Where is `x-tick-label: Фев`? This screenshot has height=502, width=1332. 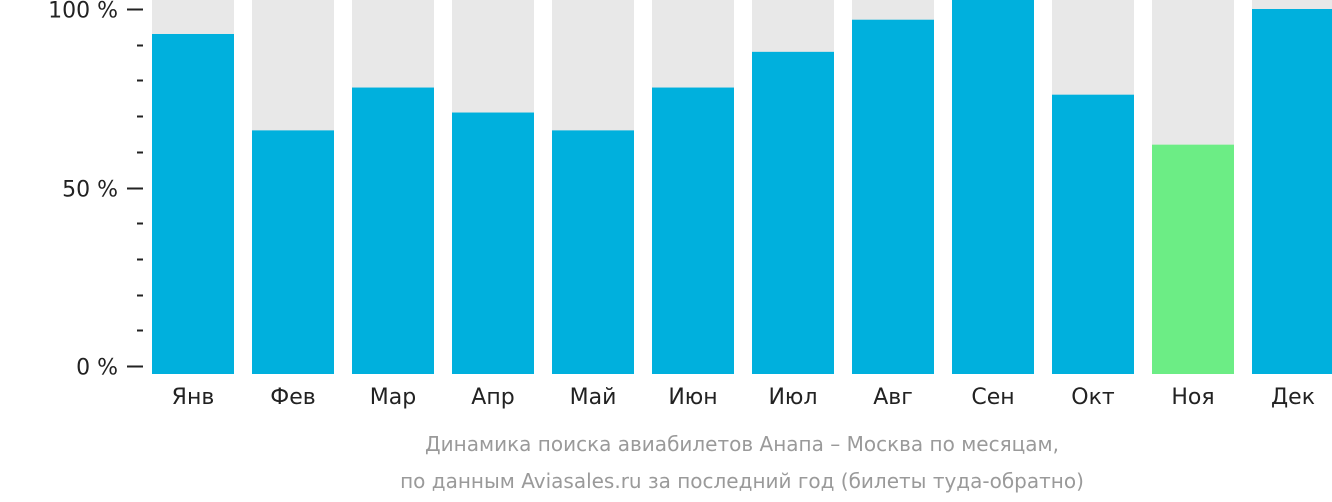
x-tick-label: Фев is located at coordinates (292, 397).